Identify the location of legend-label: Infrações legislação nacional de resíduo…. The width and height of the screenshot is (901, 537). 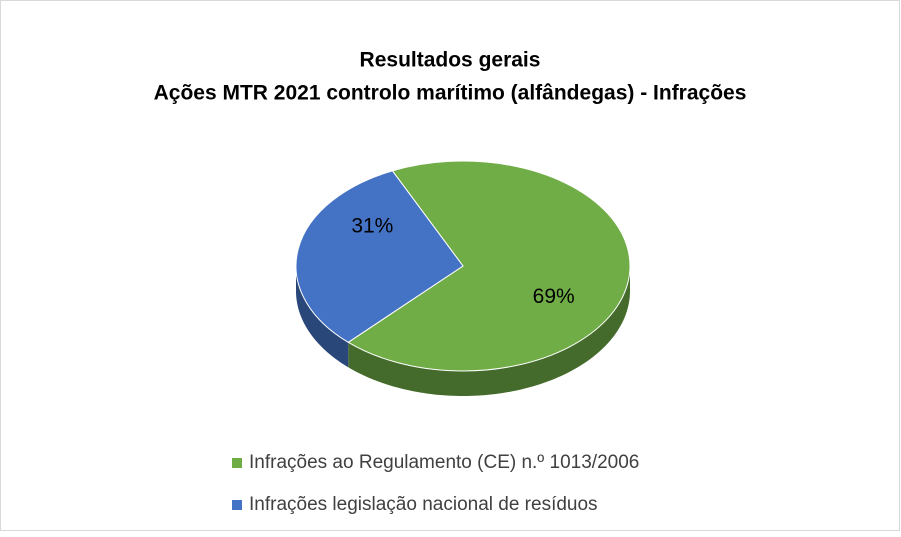
(423, 504).